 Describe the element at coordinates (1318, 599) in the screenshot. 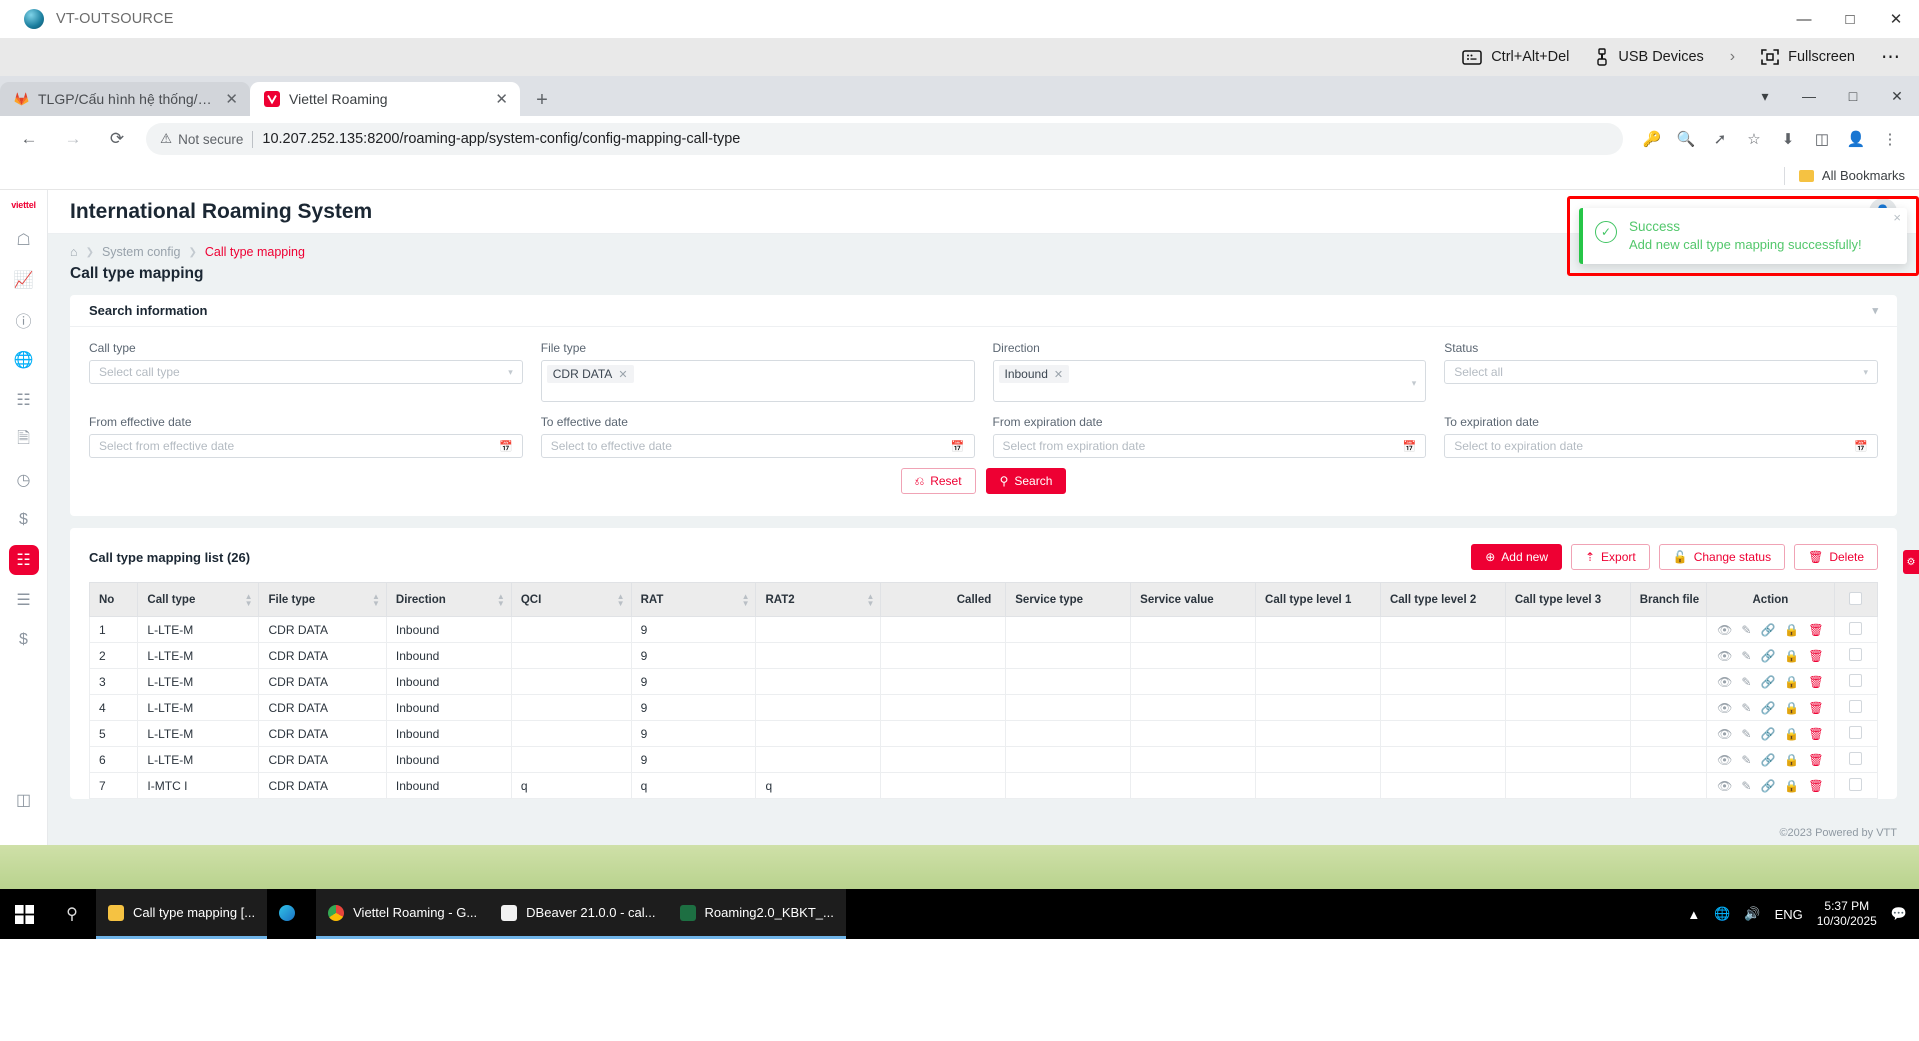

I see `col-call-type-level-1: Call type level 1` at that location.